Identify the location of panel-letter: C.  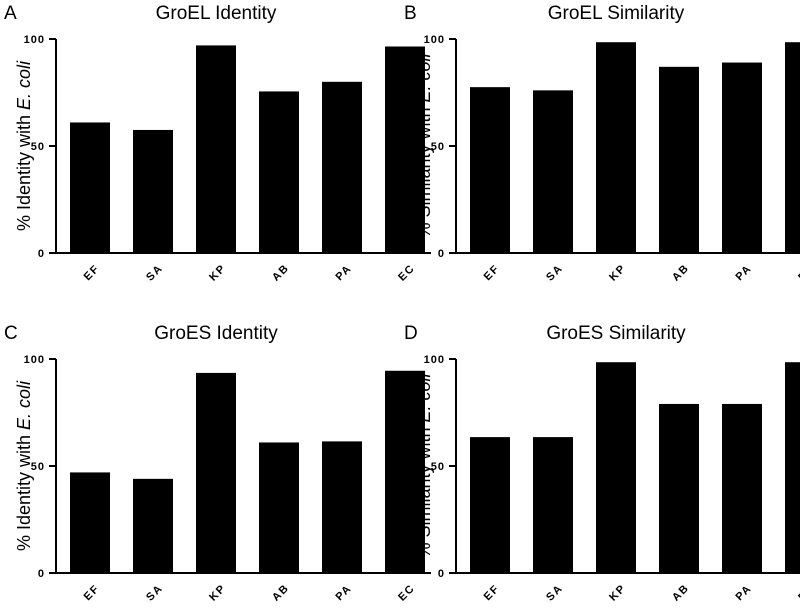
(11, 333).